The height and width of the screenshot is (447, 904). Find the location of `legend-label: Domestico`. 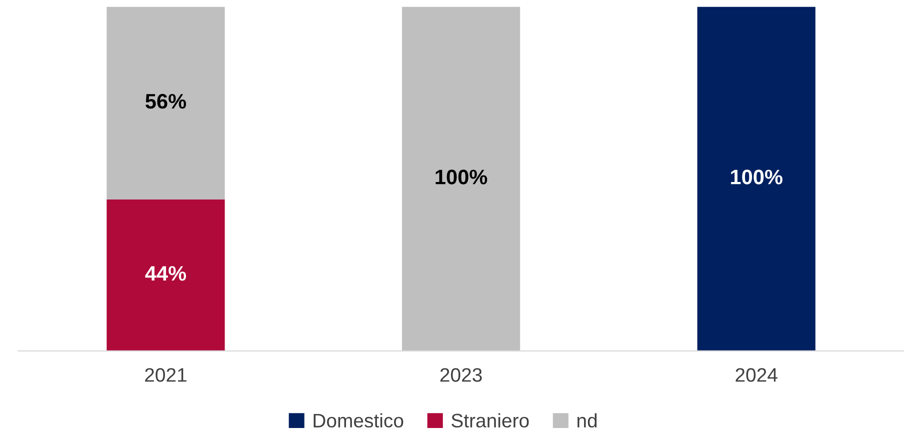

legend-label: Domestico is located at coordinates (359, 420).